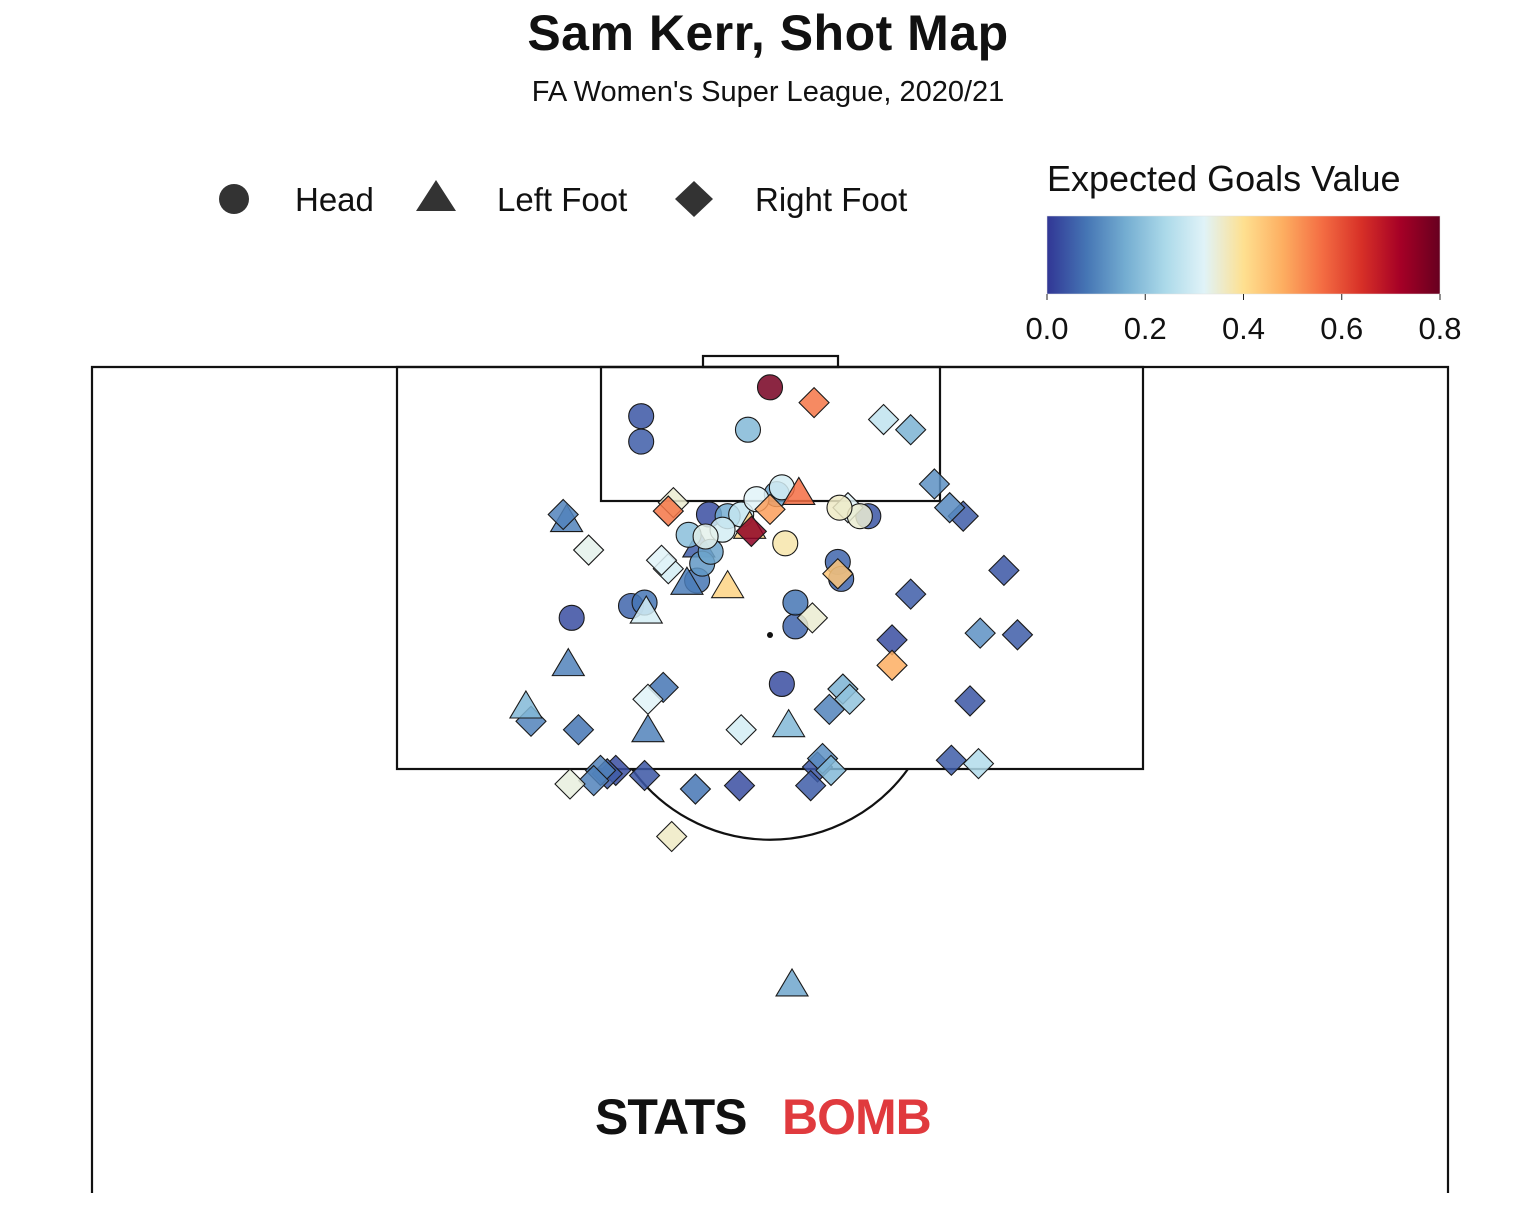 The width and height of the screenshot is (1536, 1210). I want to click on chart-title: Sam Kerr, Shot Map, so click(768, 33).